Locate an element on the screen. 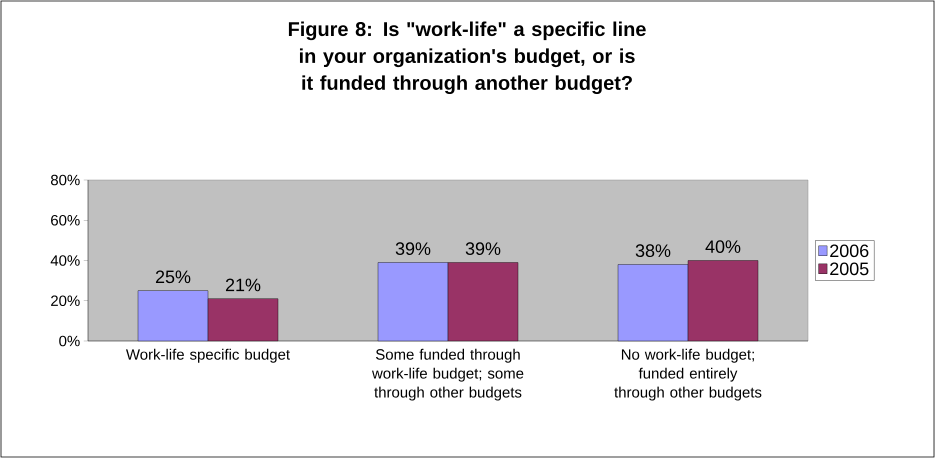  legend-label: 2005 is located at coordinates (849, 269).